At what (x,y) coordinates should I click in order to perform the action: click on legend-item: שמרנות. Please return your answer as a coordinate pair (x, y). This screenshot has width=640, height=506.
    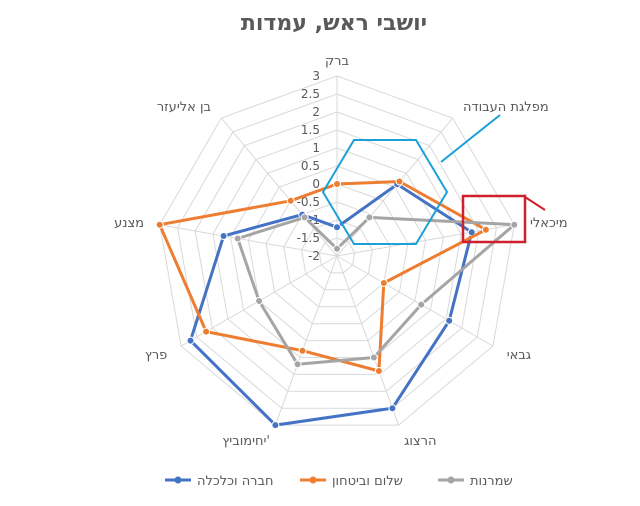
    Looking at the image, I should click on (475, 481).